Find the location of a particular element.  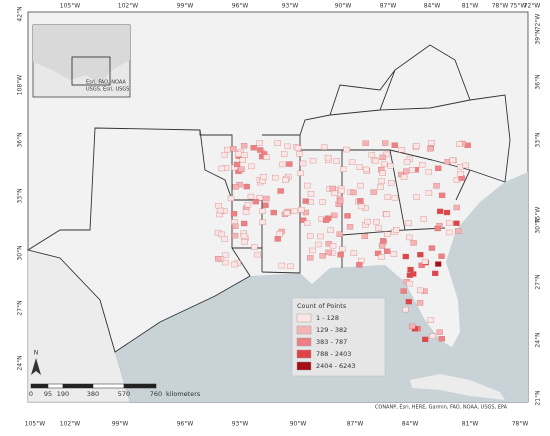

legend-label: 1 - 128 is located at coordinates (327, 318).